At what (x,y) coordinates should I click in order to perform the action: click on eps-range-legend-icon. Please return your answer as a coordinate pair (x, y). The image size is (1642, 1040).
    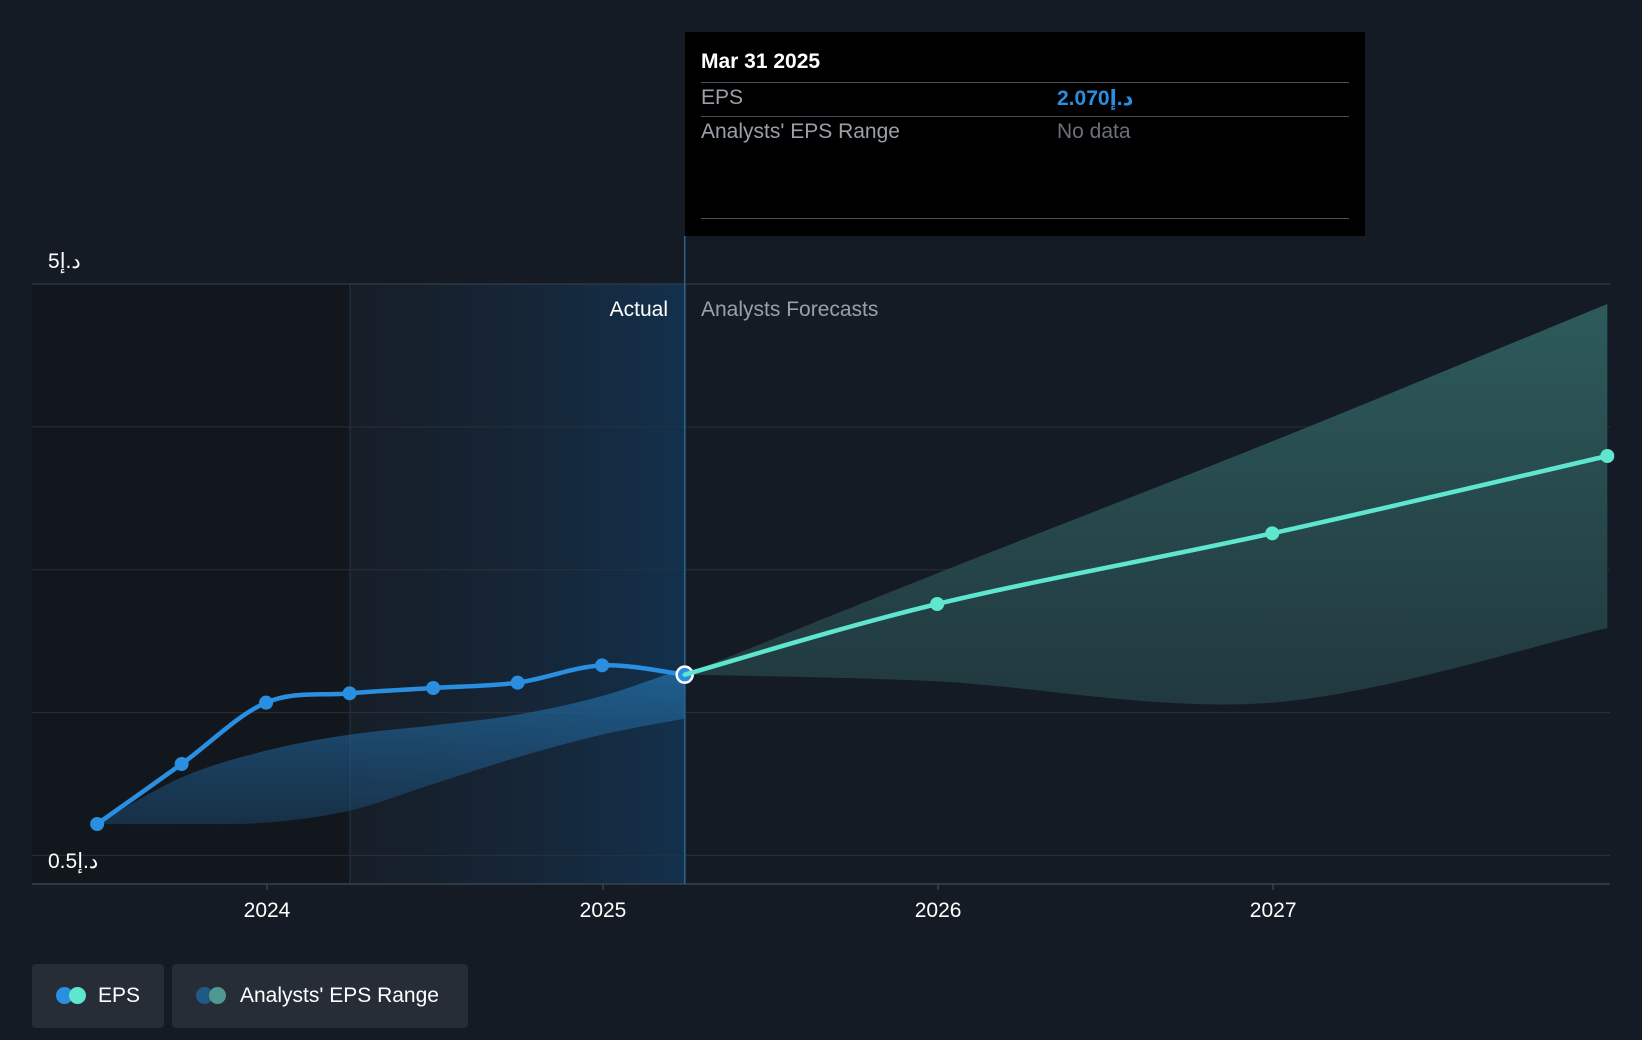
    Looking at the image, I should click on (212, 996).